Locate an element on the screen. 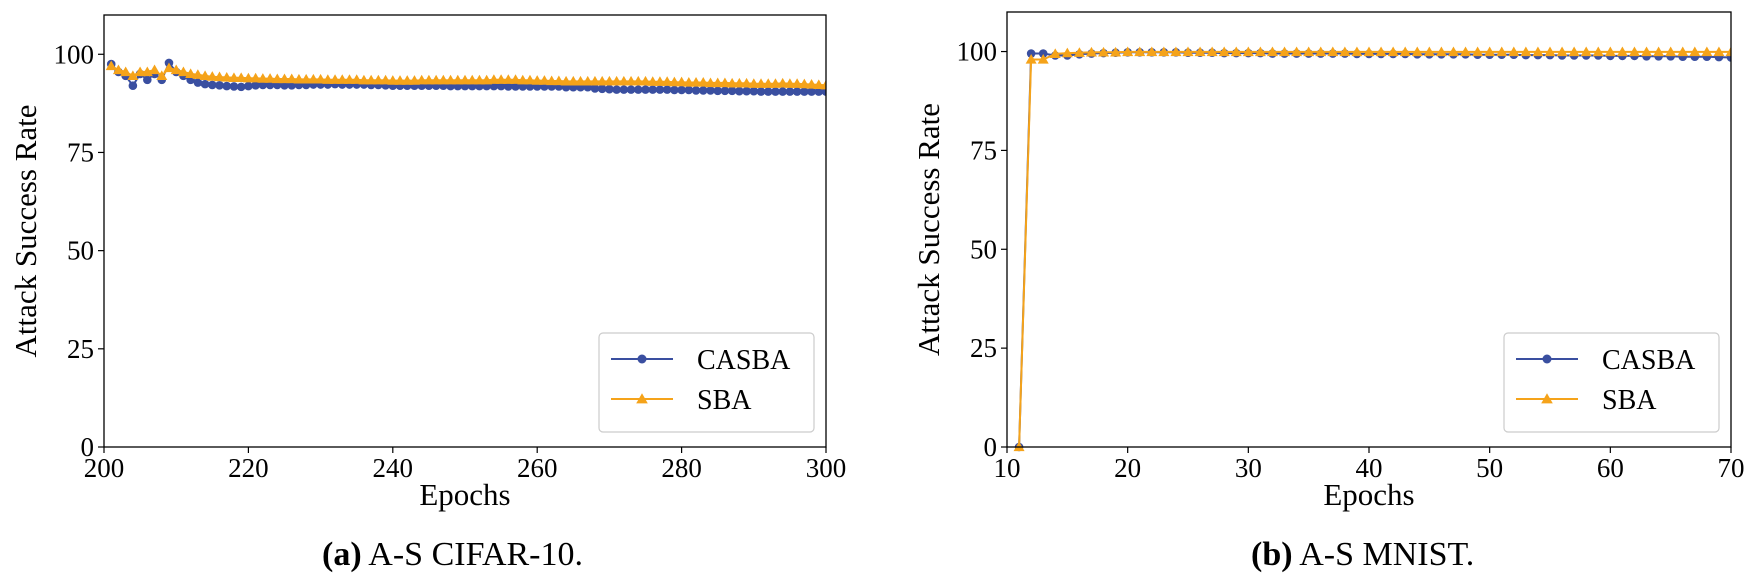 The width and height of the screenshot is (1755, 577). caption-a-tag: (a) is located at coordinates (342, 554).